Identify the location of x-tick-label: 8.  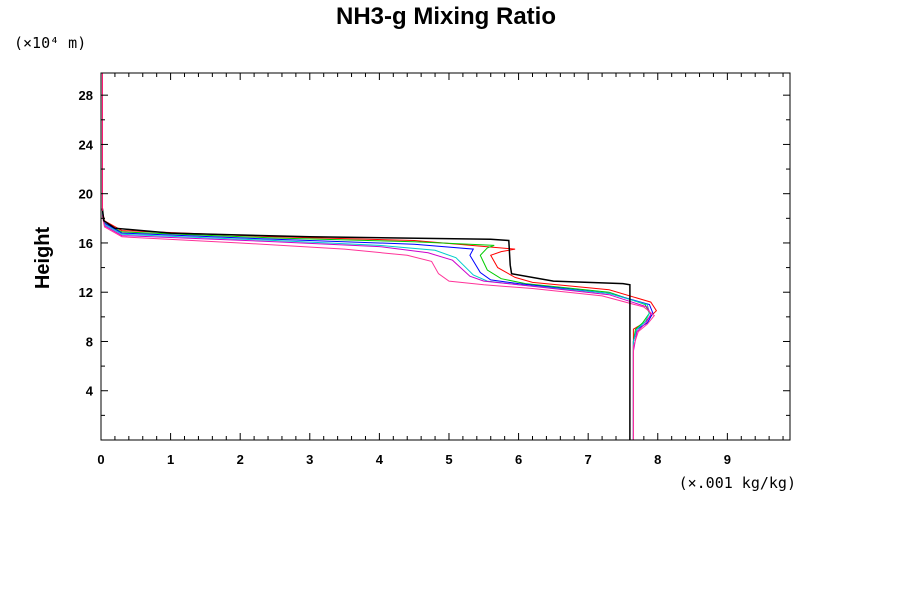
(657, 459).